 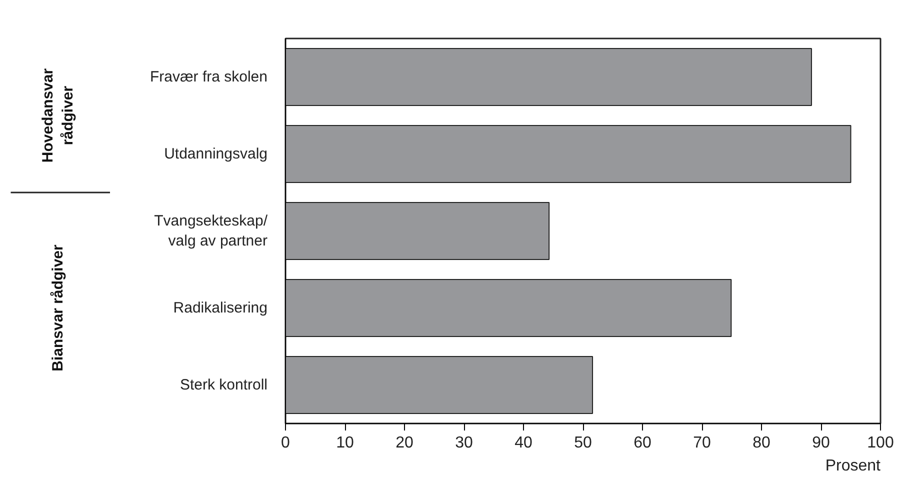 What do you see at coordinates (643, 443) in the screenshot?
I see `x-tick-label: 60` at bounding box center [643, 443].